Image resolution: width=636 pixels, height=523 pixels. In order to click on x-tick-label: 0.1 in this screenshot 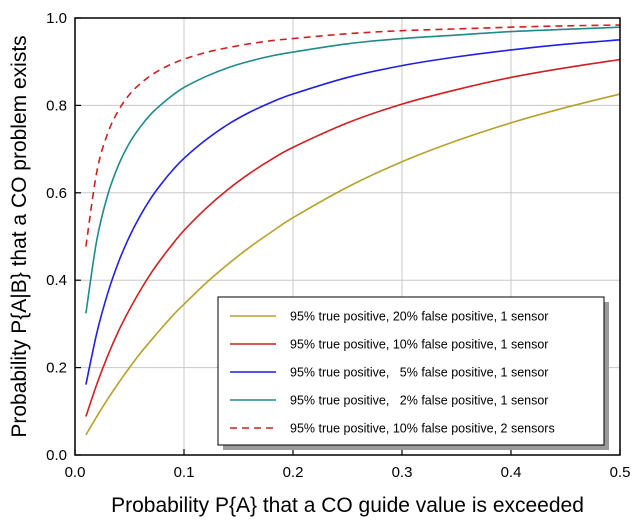, I will do `click(184, 472)`.